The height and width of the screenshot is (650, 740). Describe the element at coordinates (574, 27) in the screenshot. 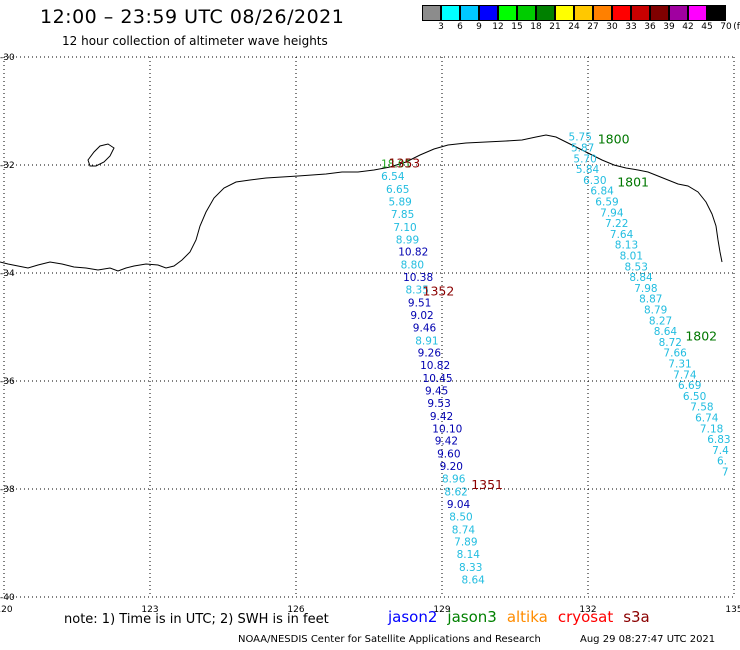

I see `scale-label: 24` at that location.